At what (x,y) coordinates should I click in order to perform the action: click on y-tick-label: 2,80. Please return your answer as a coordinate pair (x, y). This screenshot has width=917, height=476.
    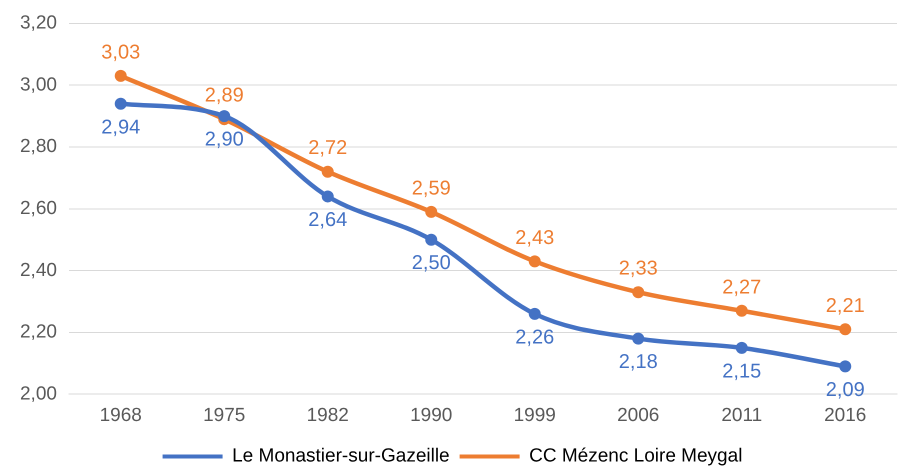
    Looking at the image, I should click on (38, 147).